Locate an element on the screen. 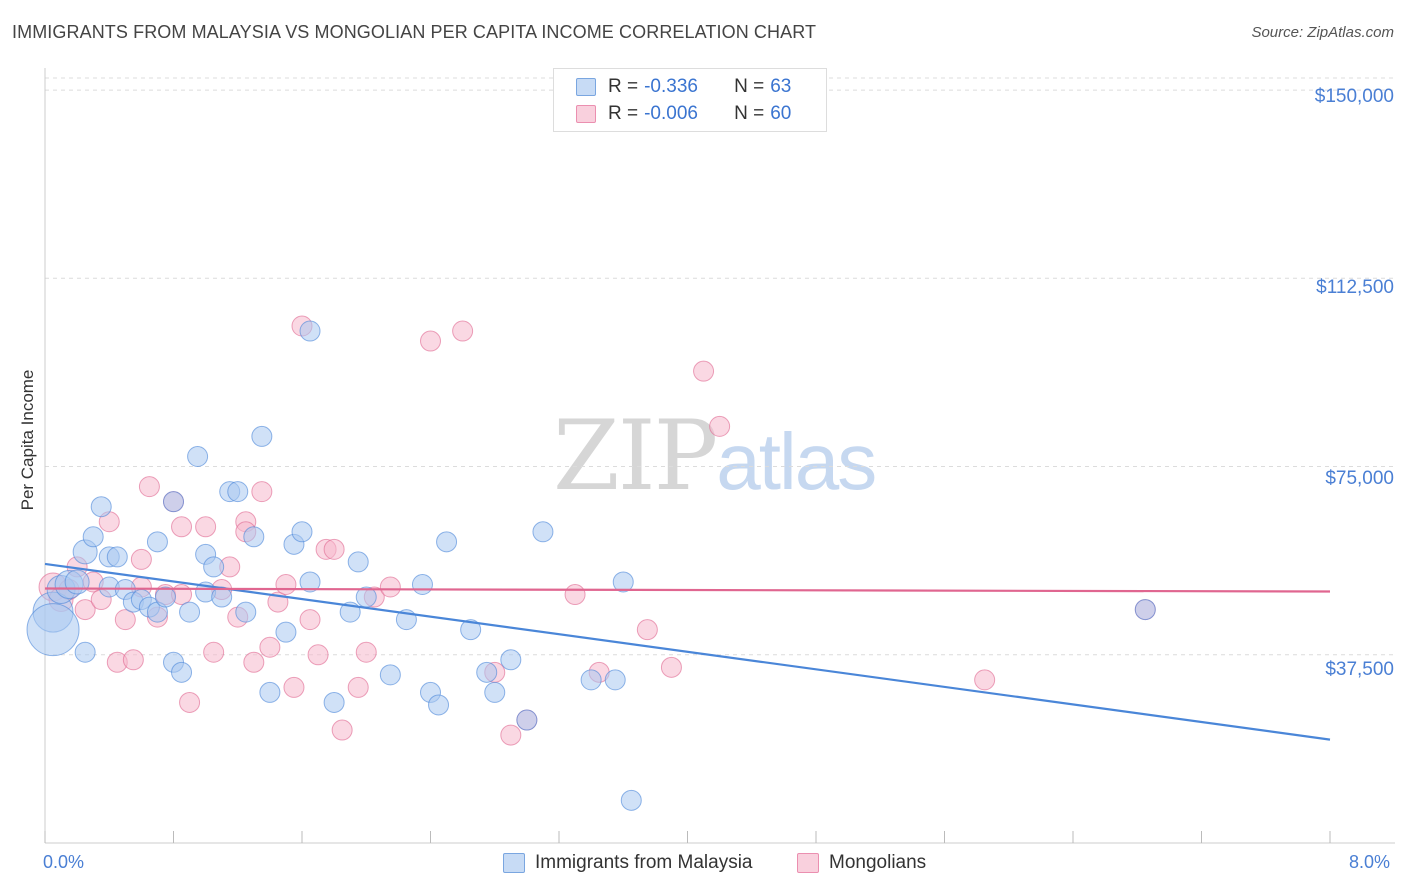 Image resolution: width=1406 pixels, height=892 pixels. stat-row-malaysia: R = -0.336 N = 63 is located at coordinates (683, 87).